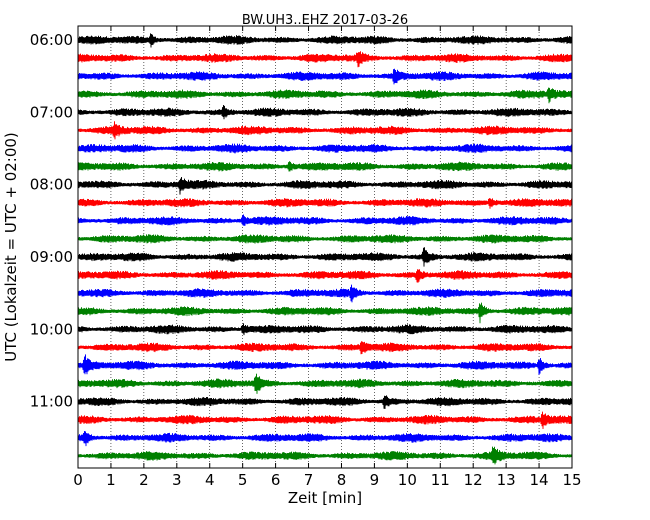 The height and width of the screenshot is (520, 650). What do you see at coordinates (210, 480) in the screenshot?
I see `x-tick-label: 4` at bounding box center [210, 480].